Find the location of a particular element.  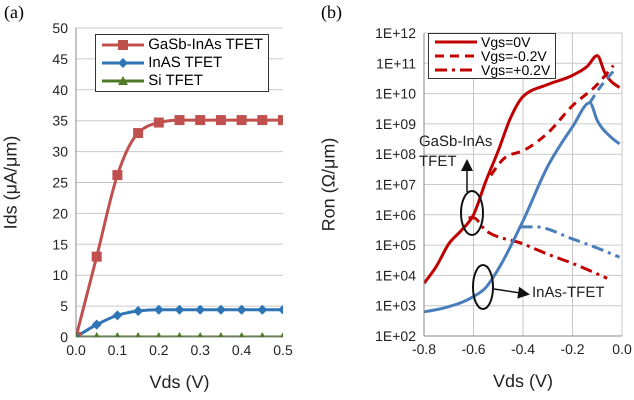

legend-label: Si TFET is located at coordinates (175, 81).